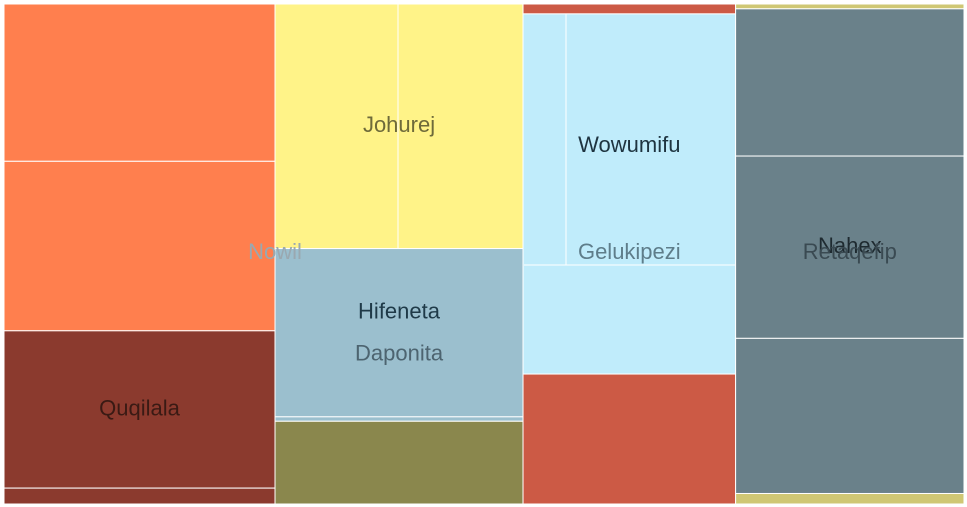 The width and height of the screenshot is (967, 507). What do you see at coordinates (629, 439) in the screenshot?
I see `treemap-cell-g2-c2` at bounding box center [629, 439].